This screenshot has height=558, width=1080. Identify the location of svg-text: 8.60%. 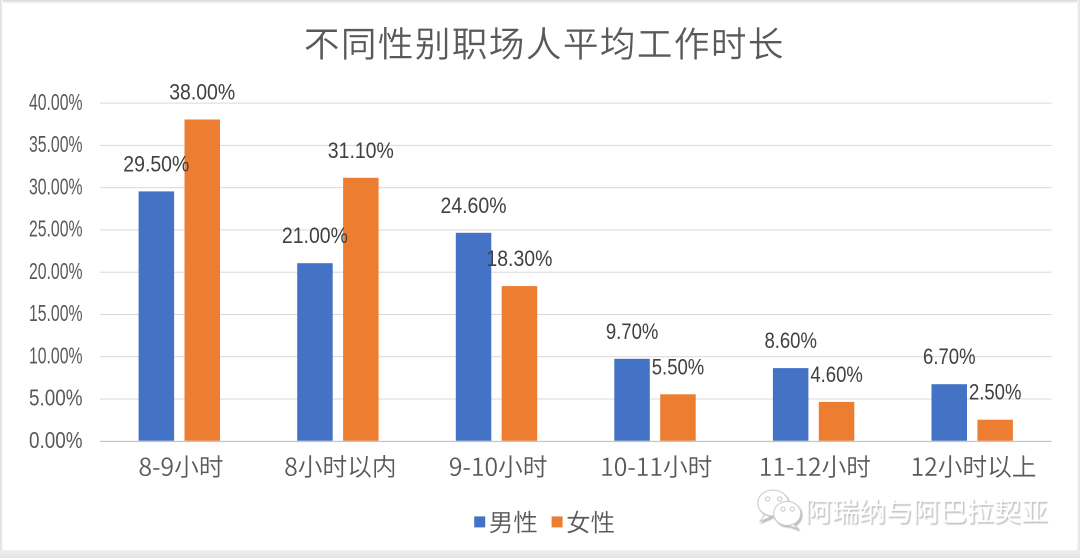
(790, 340).